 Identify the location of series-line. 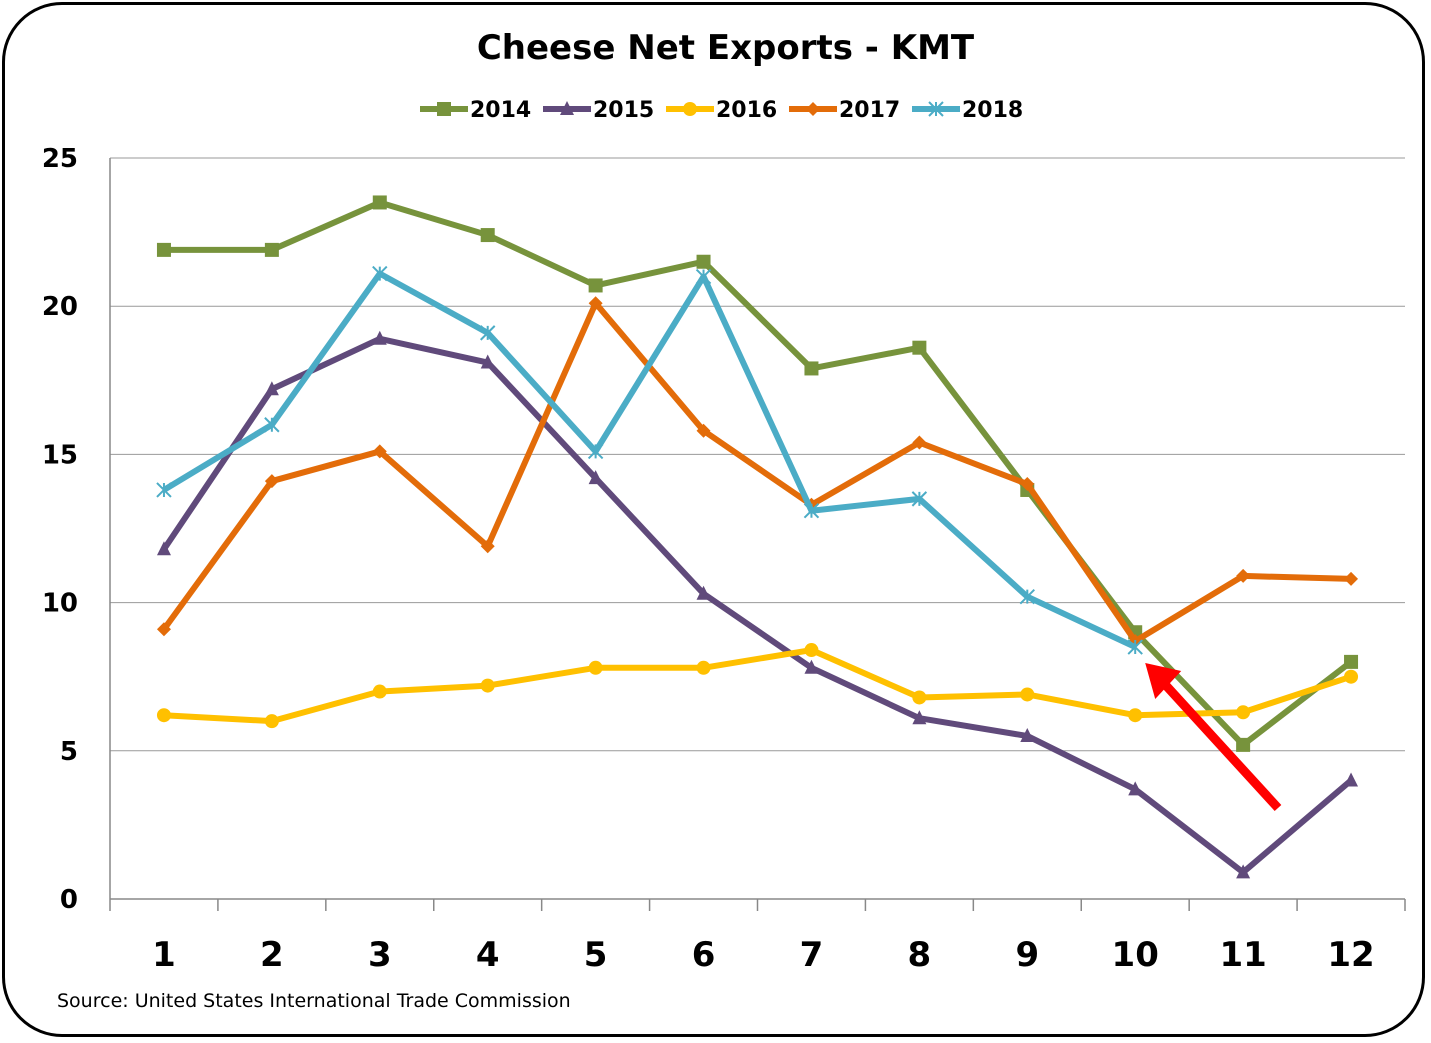
(757, 686).